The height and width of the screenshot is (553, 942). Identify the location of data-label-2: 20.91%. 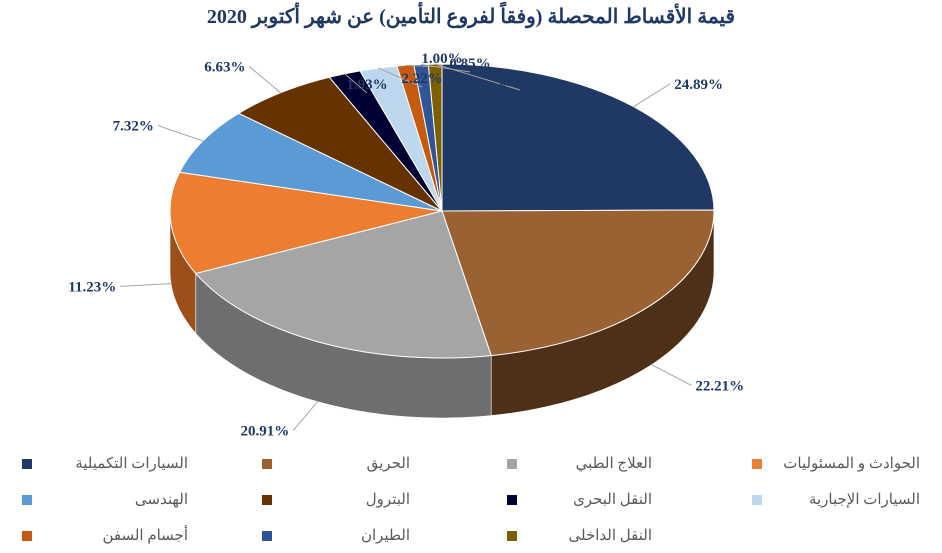
(264, 431).